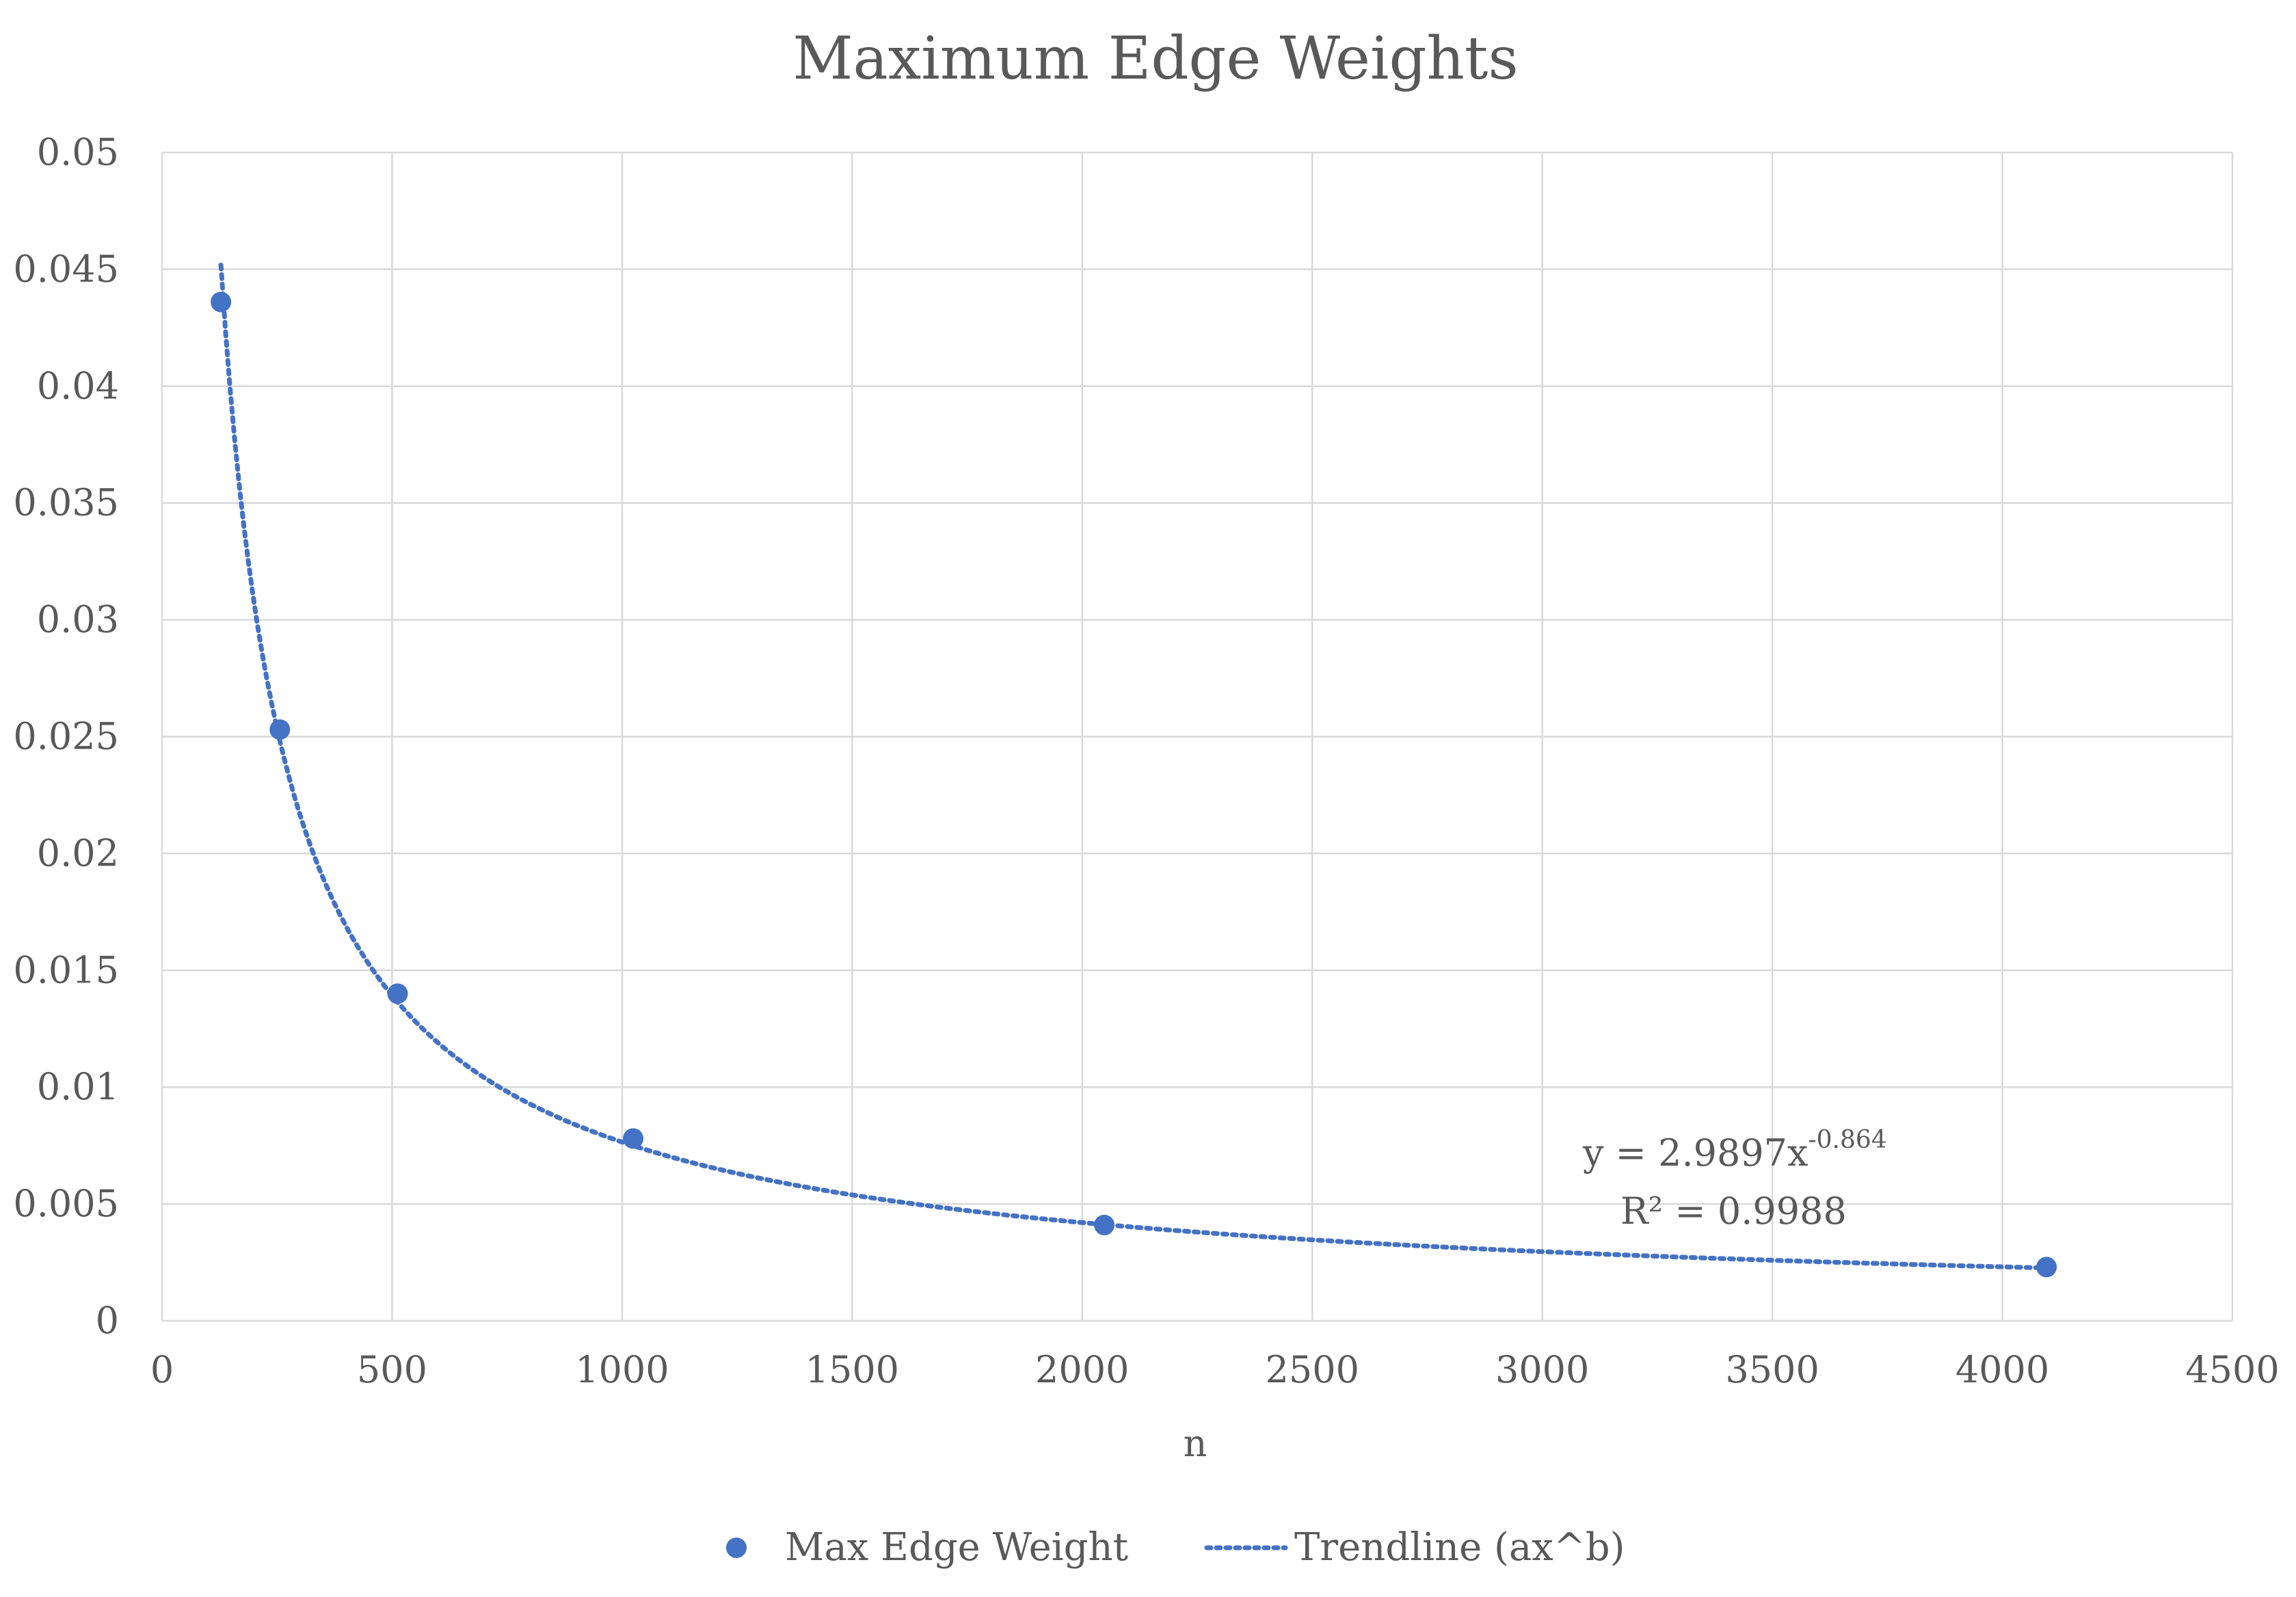  Describe the element at coordinates (78, 385) in the screenshot. I see `y-tick-label: 0.04` at that location.